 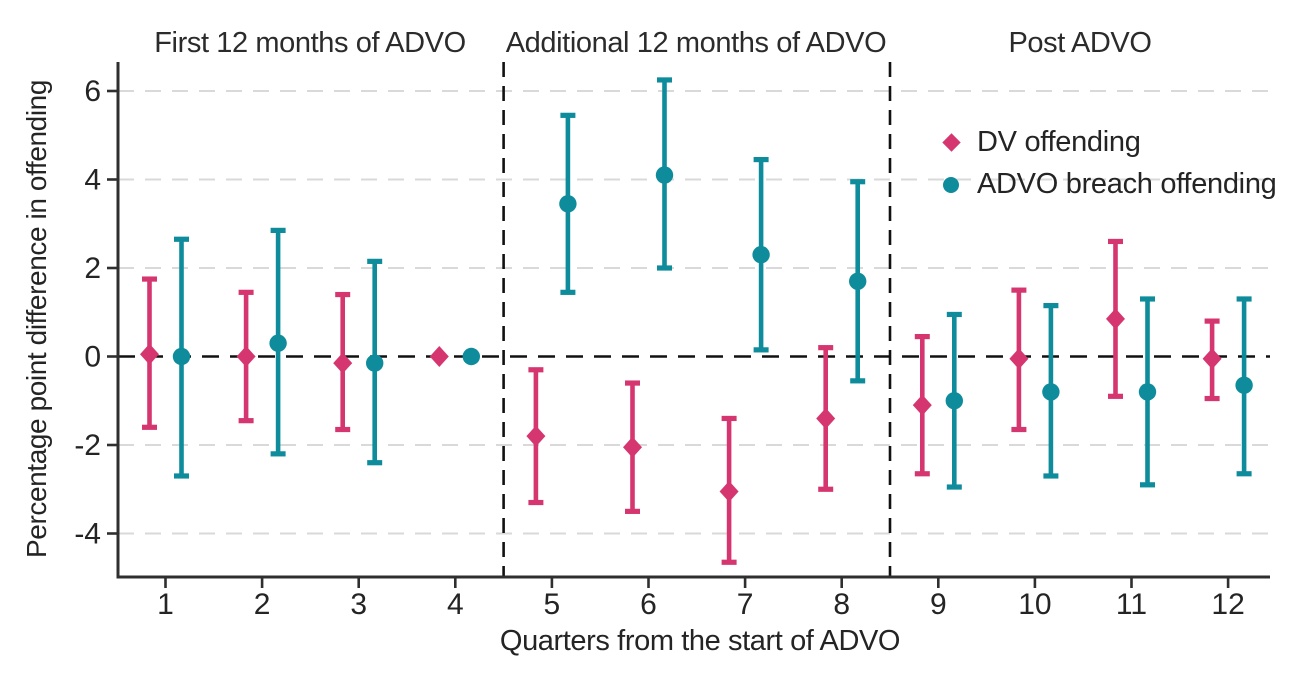 What do you see at coordinates (922, 405) in the screenshot?
I see `marker-dv-q9` at bounding box center [922, 405].